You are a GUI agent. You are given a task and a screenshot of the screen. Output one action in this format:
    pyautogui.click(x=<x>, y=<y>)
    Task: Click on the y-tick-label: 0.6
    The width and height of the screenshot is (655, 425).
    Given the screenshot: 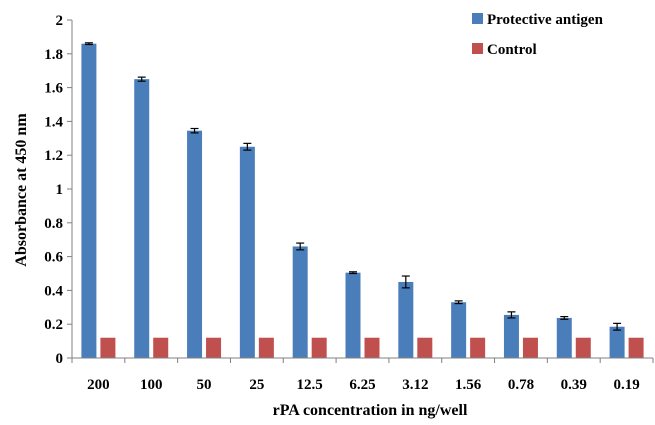 What is the action you would take?
    pyautogui.click(x=53, y=258)
    